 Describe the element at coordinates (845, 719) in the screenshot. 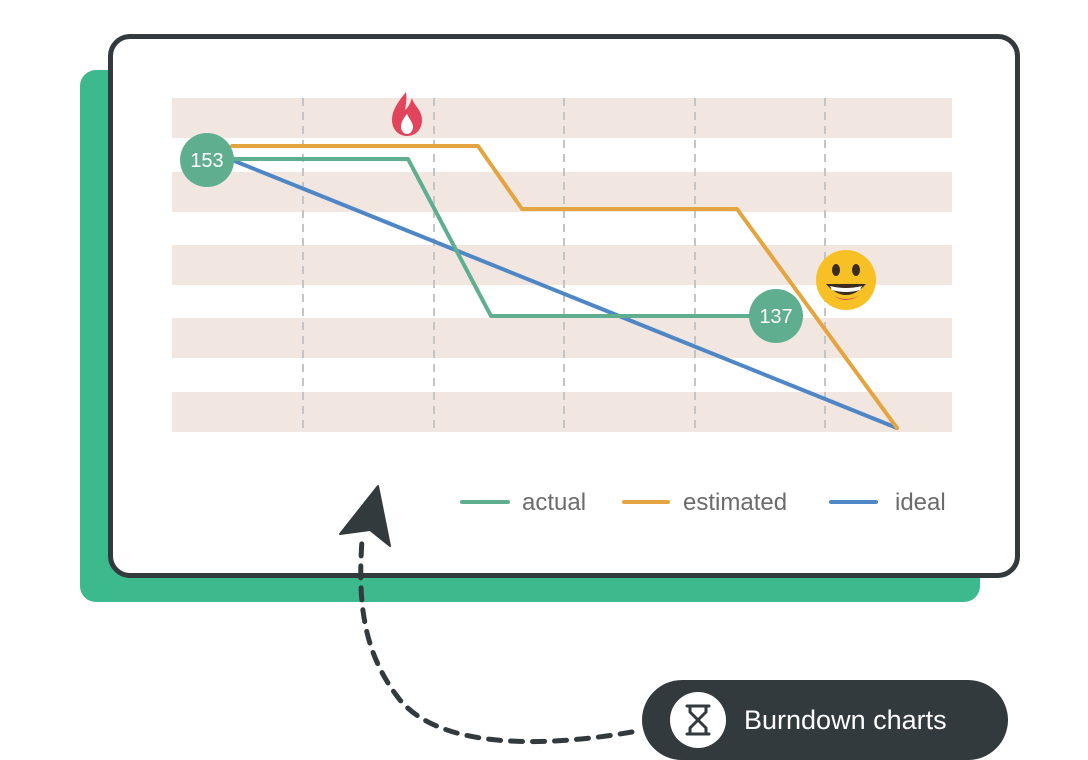

I see `feature-label: Burndown charts` at that location.